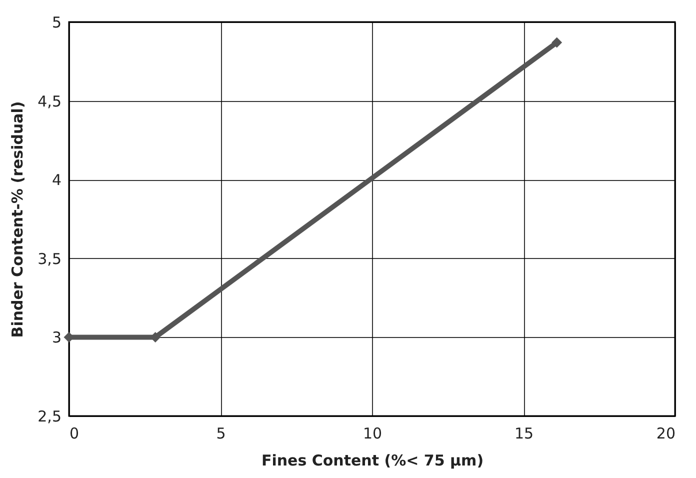  I want to click on y-tick-label: 4, so click(57, 180).